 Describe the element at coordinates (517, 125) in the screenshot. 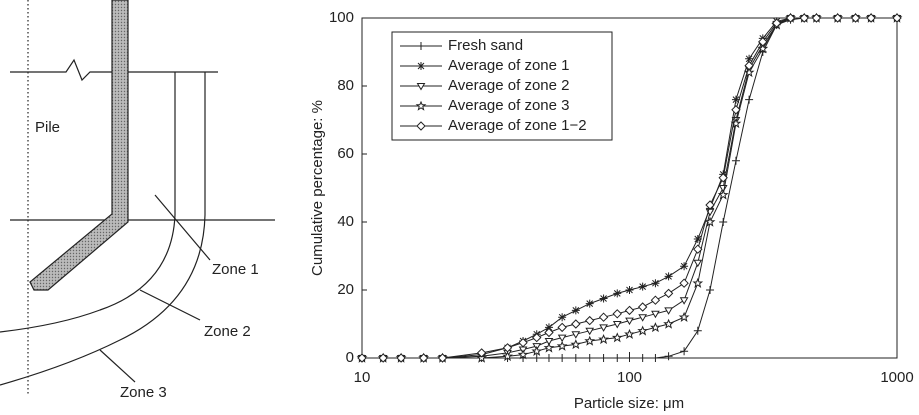

I see `legend-label: Average of zone 1−2` at that location.